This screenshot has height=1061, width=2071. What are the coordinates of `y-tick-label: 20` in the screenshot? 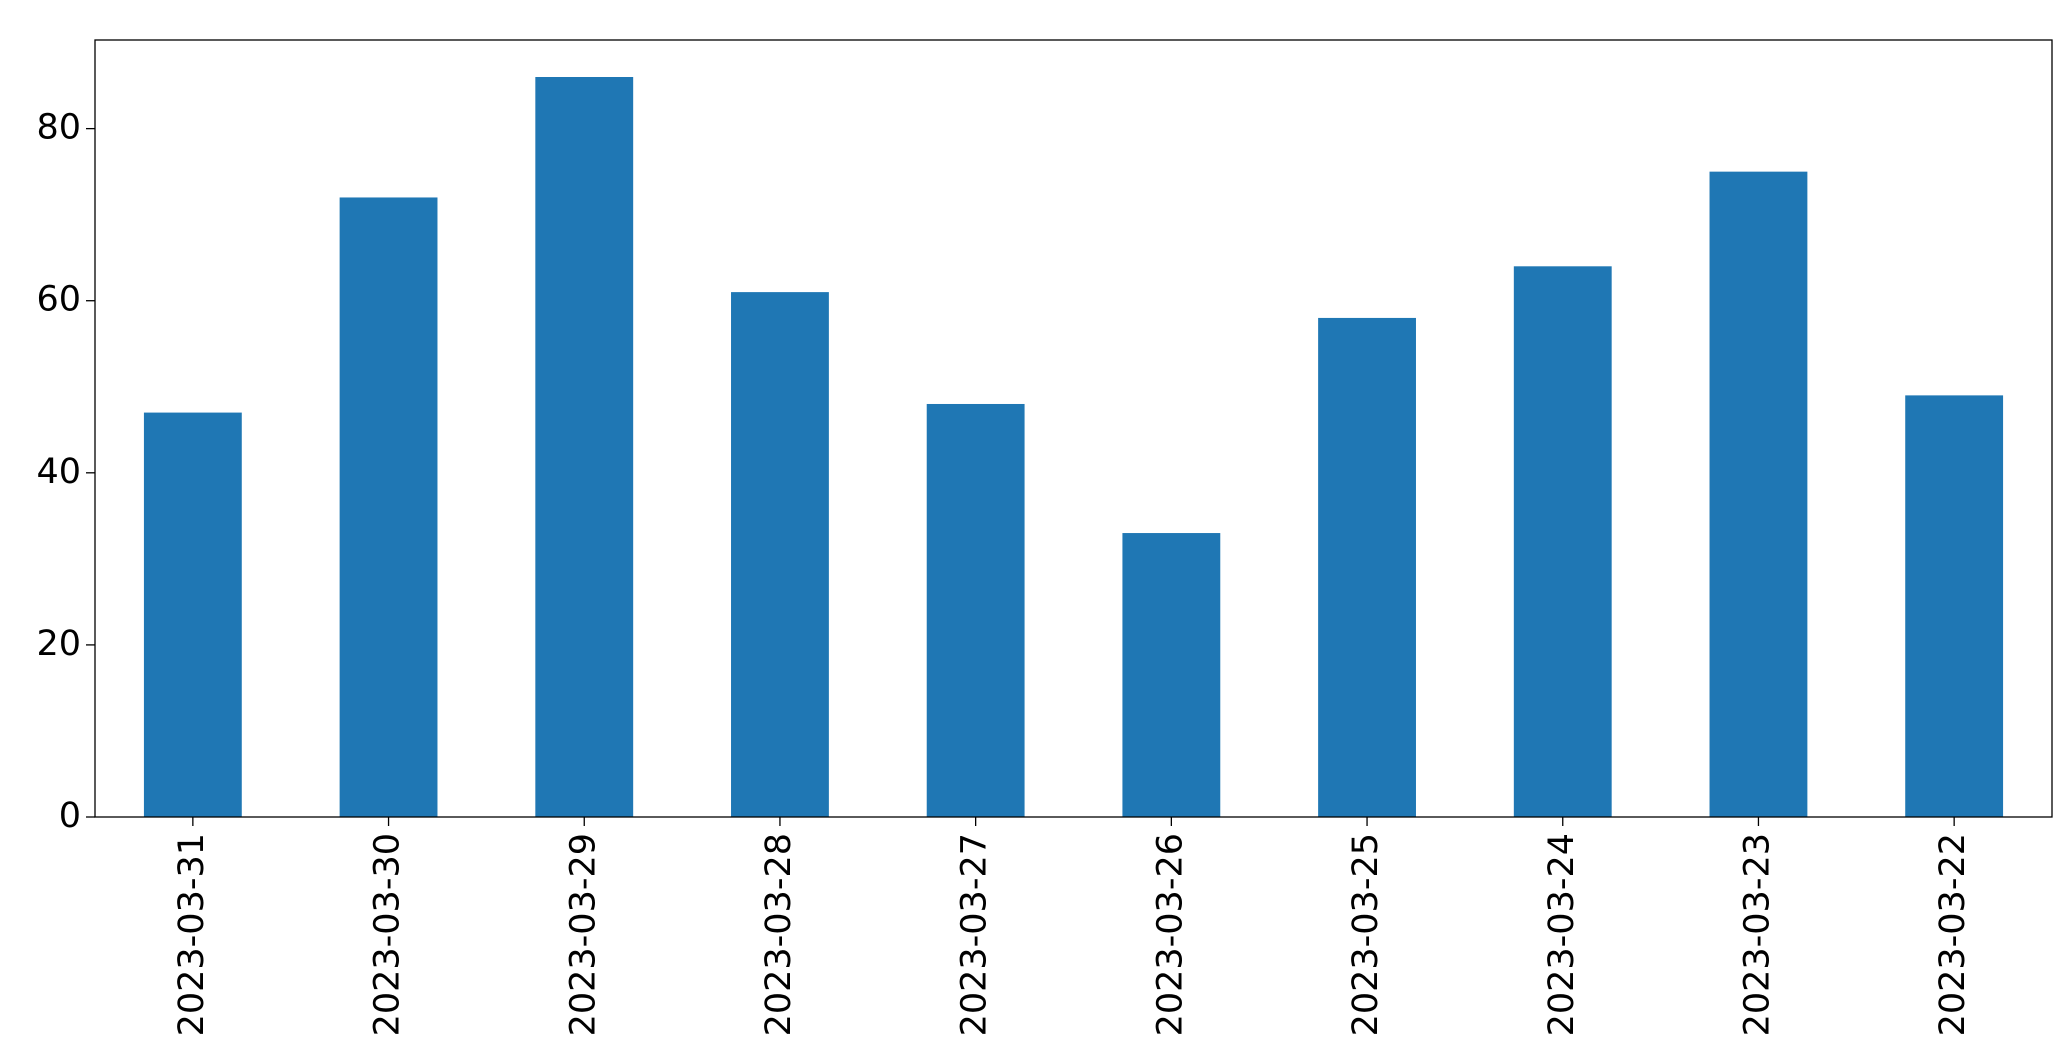 It's located at (58, 644).